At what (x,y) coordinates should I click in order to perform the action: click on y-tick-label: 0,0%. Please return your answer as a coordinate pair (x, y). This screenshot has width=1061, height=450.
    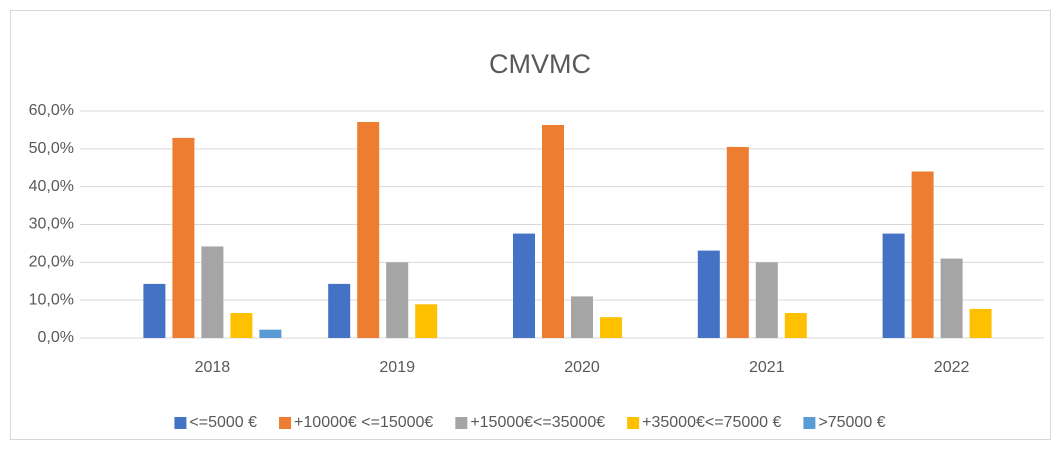
    Looking at the image, I should click on (56, 337).